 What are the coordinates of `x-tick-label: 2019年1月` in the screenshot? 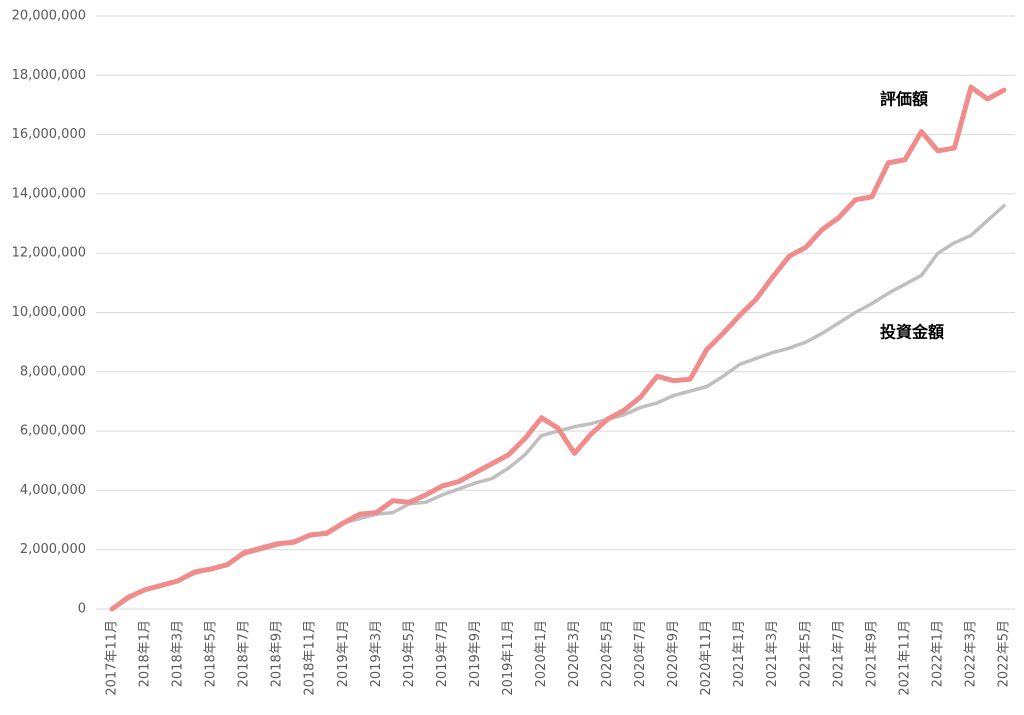 It's located at (343, 653).